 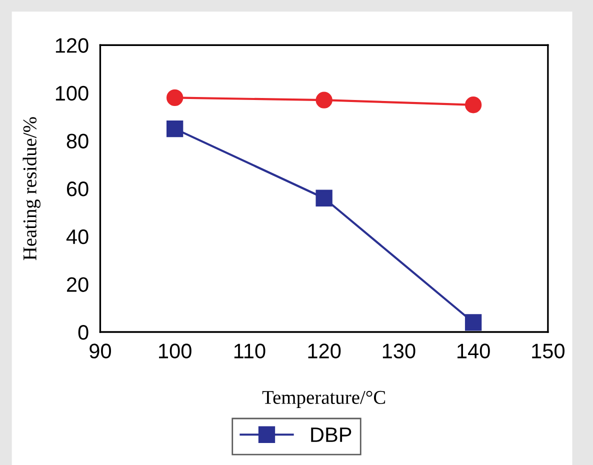 I want to click on y-tick-label: 100, so click(x=72, y=93).